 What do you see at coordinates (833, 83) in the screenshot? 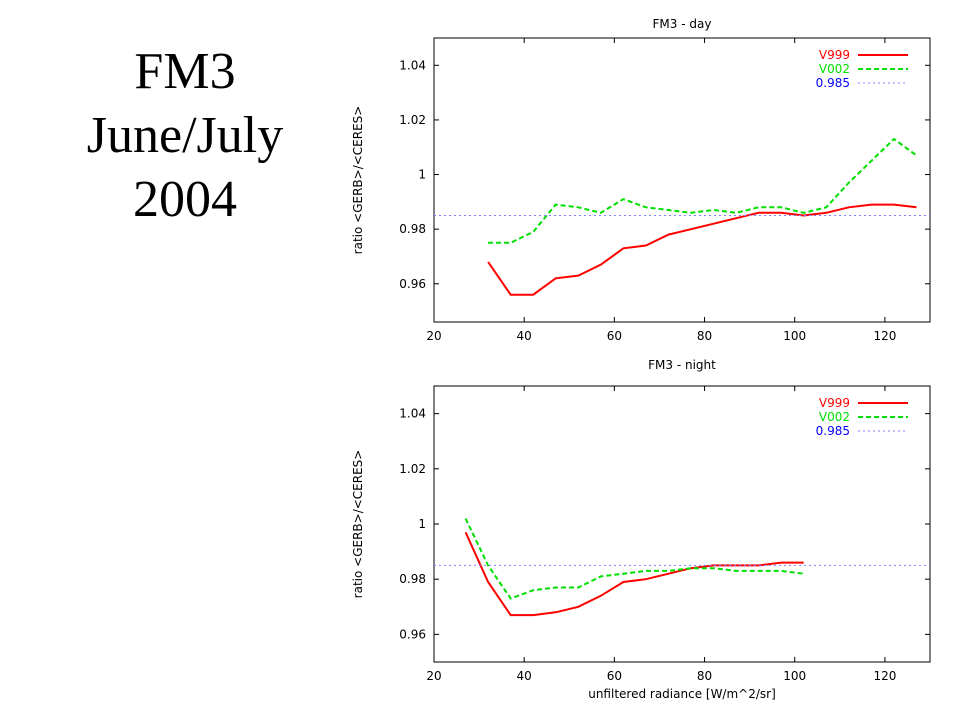
I see `chart-1-legend-label-0-985: 0.985` at bounding box center [833, 83].